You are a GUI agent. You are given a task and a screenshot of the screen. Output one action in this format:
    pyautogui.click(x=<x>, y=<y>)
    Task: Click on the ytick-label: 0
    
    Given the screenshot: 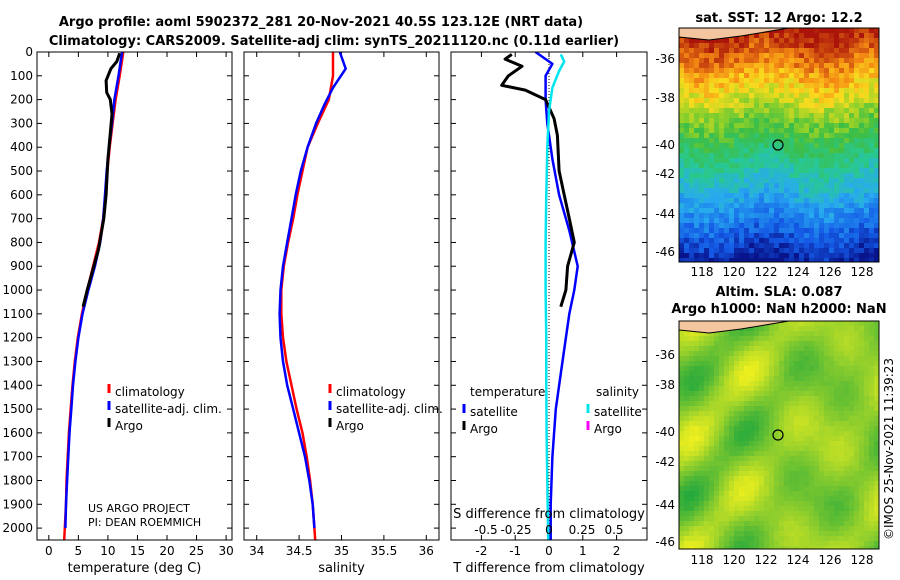 What is the action you would take?
    pyautogui.click(x=29, y=52)
    